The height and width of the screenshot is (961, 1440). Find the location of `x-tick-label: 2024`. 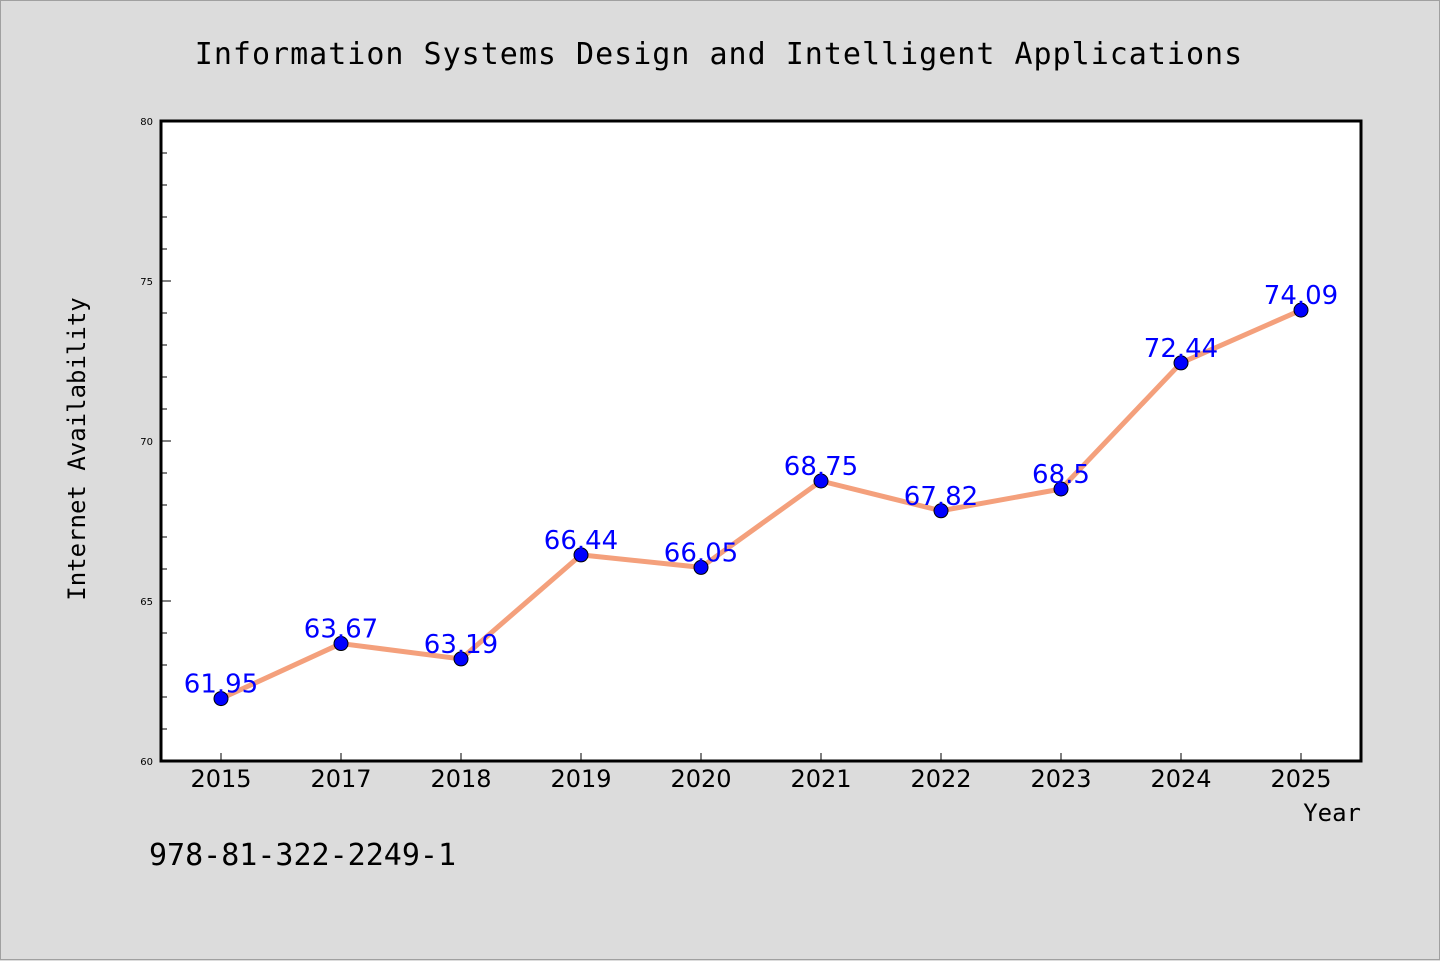

x-tick-label: 2024 is located at coordinates (1180, 779).